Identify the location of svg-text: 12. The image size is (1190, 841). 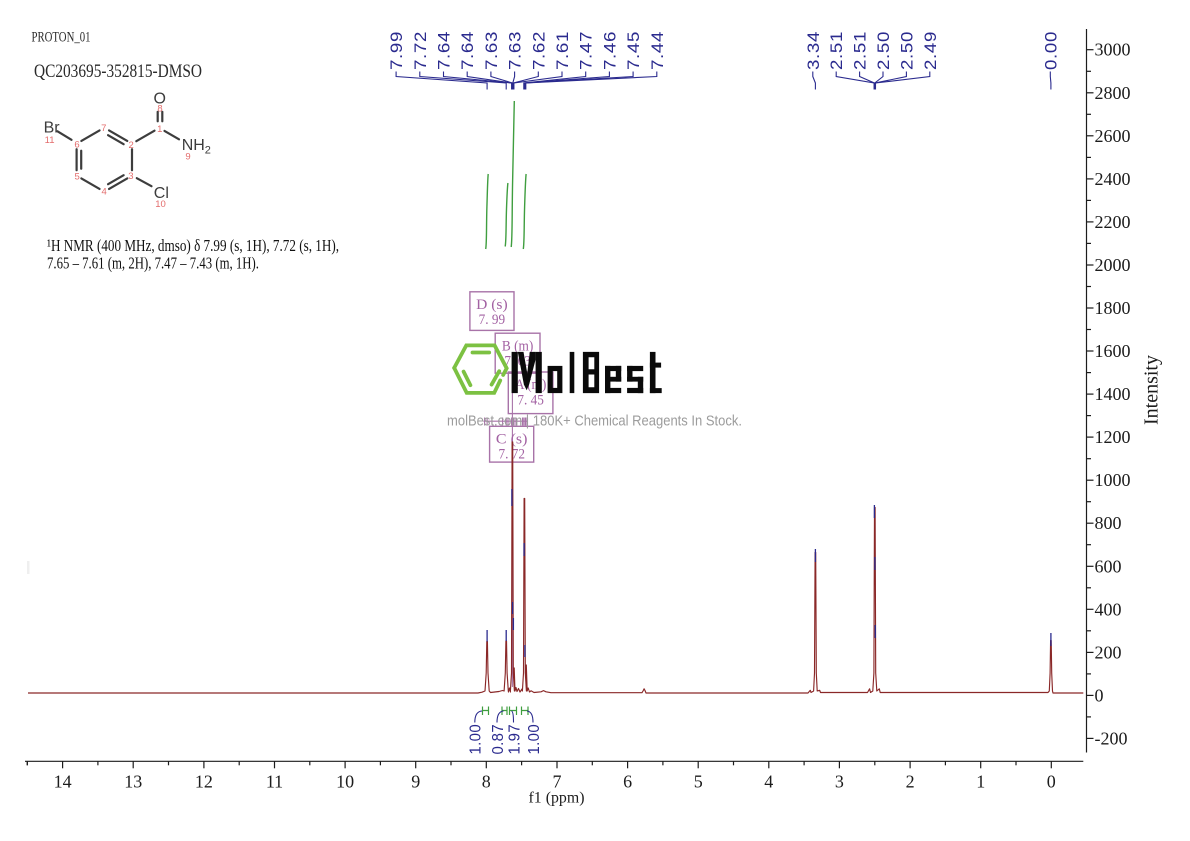
(204, 782).